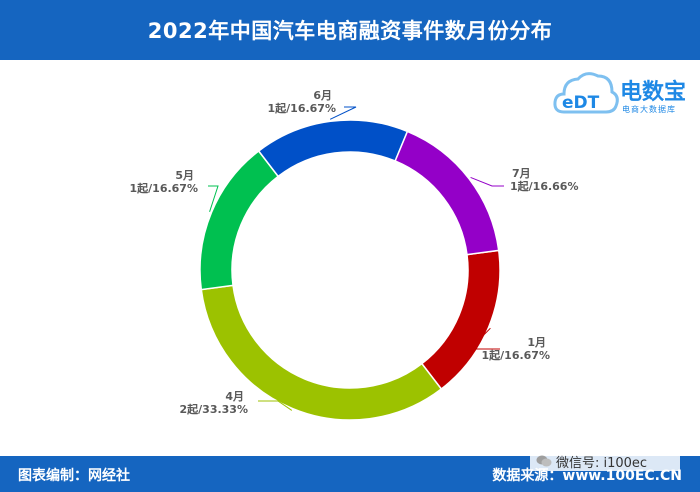 This screenshot has width=700, height=492. I want to click on cloud-logo-icon: eDT, so click(586, 93).